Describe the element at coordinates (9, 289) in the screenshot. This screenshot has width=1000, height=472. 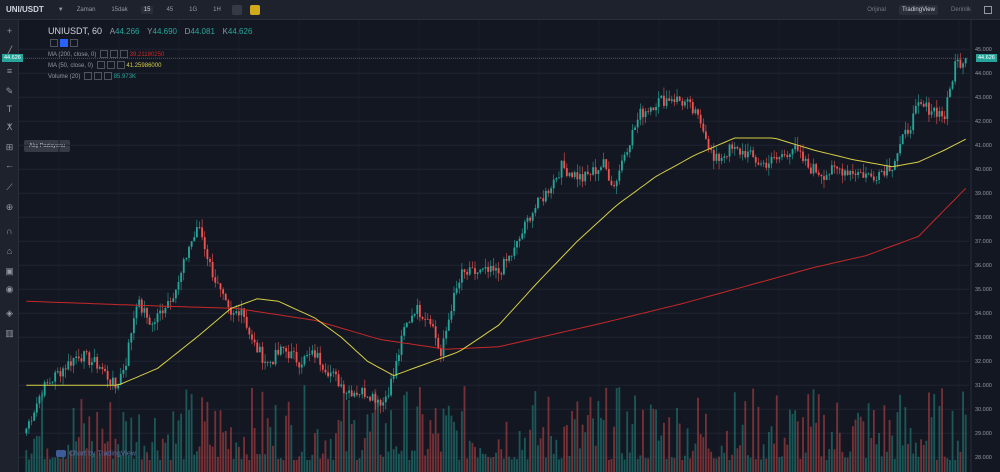
I see `eye-icon: ◉` at that location.